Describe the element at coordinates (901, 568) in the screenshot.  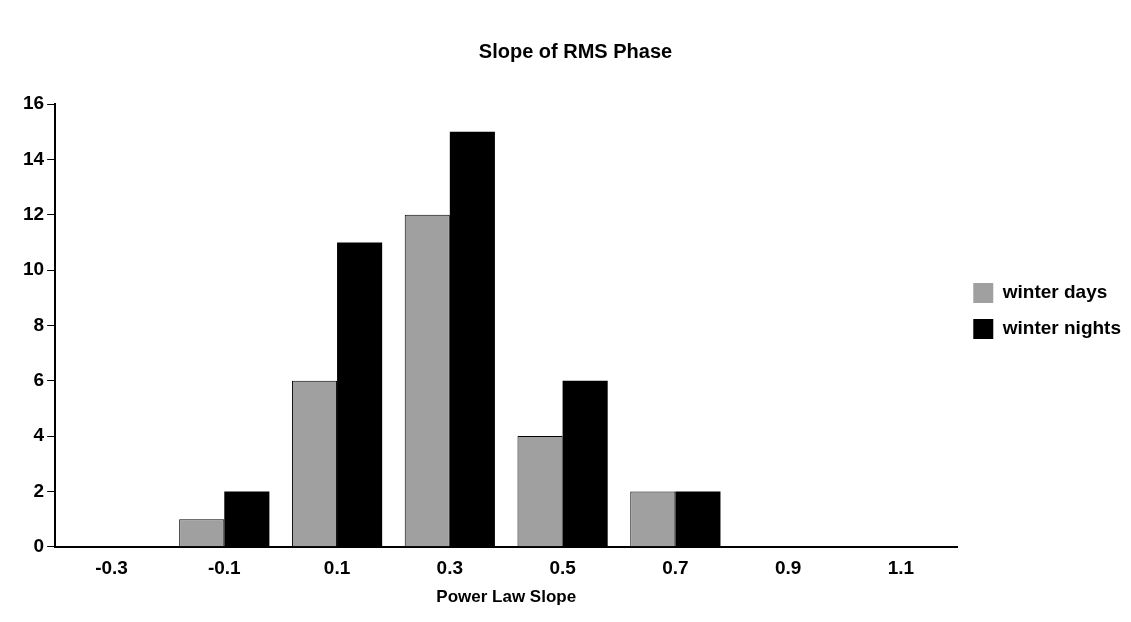
I see `x-tick-label: 1.1` at that location.